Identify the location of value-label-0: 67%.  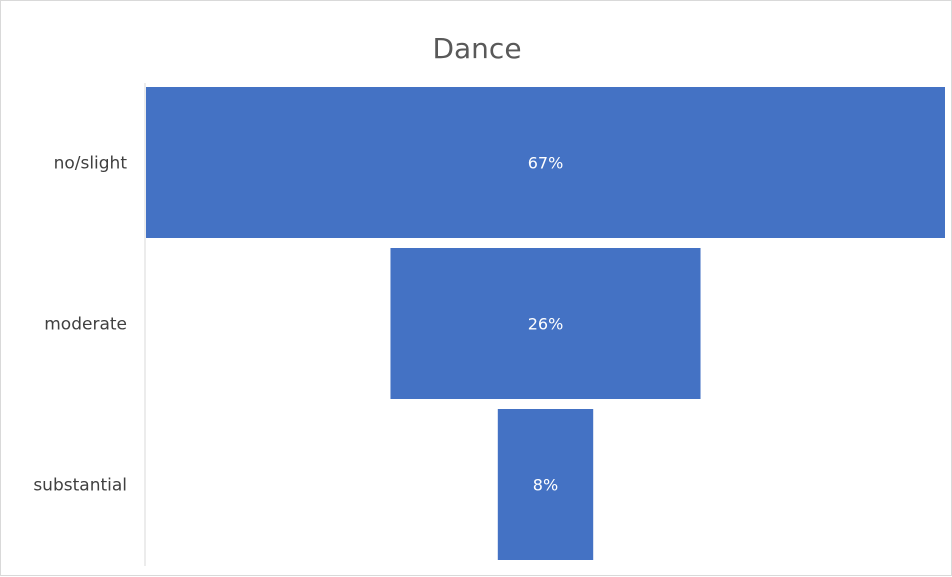
(546, 163).